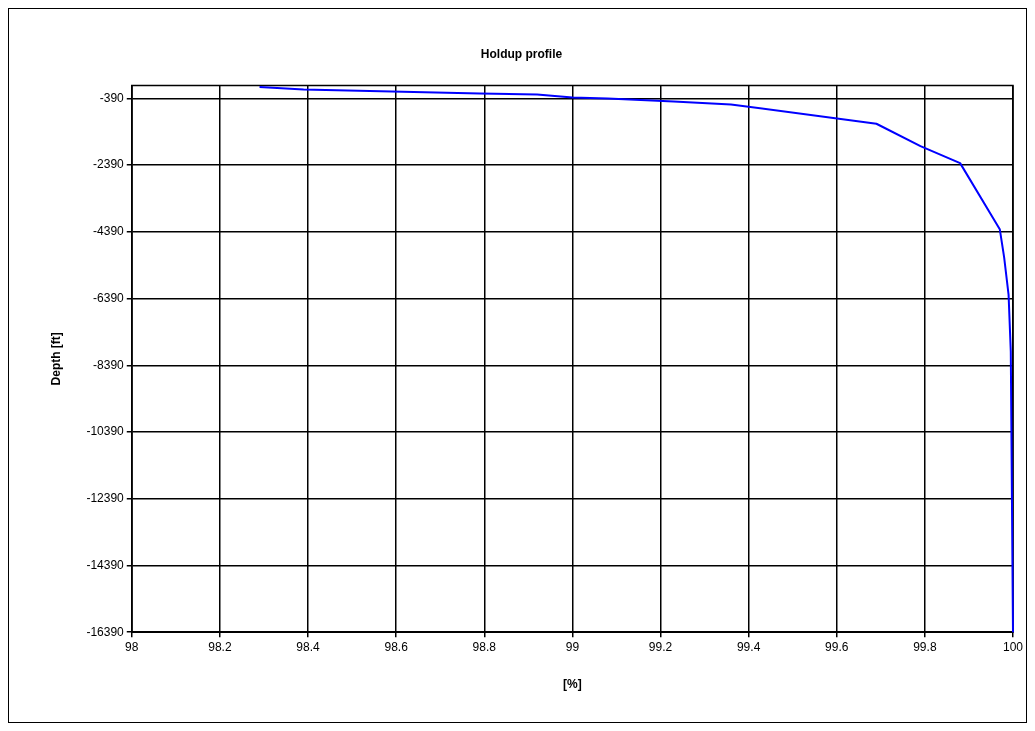 This screenshot has width=1035, height=731. What do you see at coordinates (105, 431) in the screenshot?
I see `y-tick-label: -10390` at bounding box center [105, 431].